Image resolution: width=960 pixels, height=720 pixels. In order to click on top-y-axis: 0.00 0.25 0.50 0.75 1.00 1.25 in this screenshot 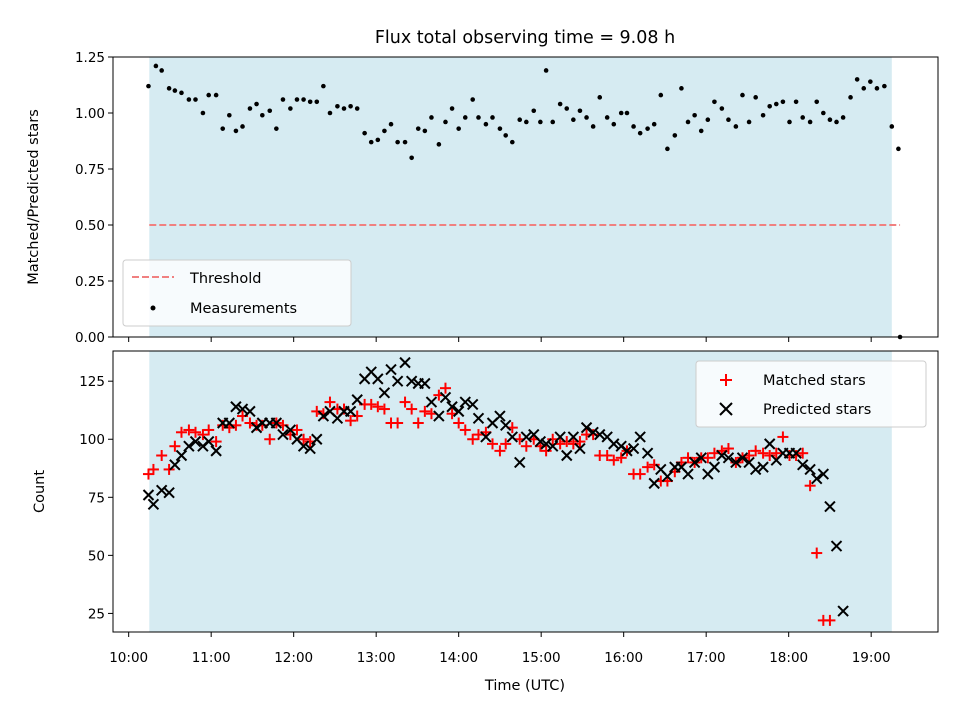, I will do `click(94, 198)`.